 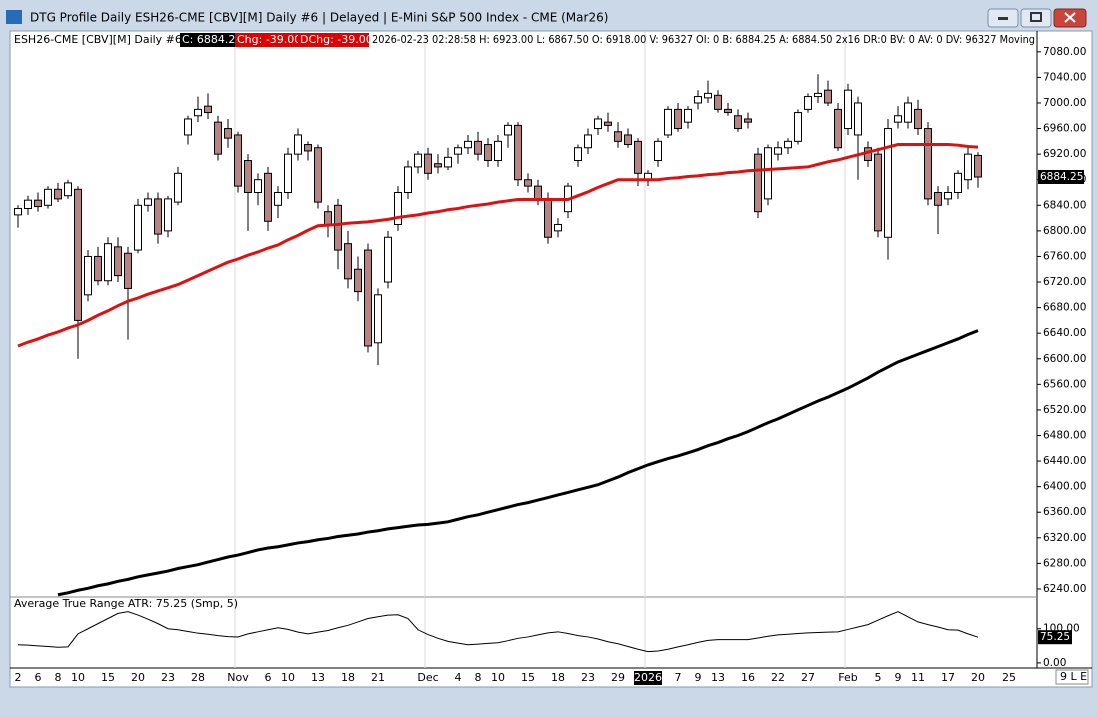 What do you see at coordinates (1064, 359) in the screenshot?
I see `y-tick-label: 6600.00` at bounding box center [1064, 359].